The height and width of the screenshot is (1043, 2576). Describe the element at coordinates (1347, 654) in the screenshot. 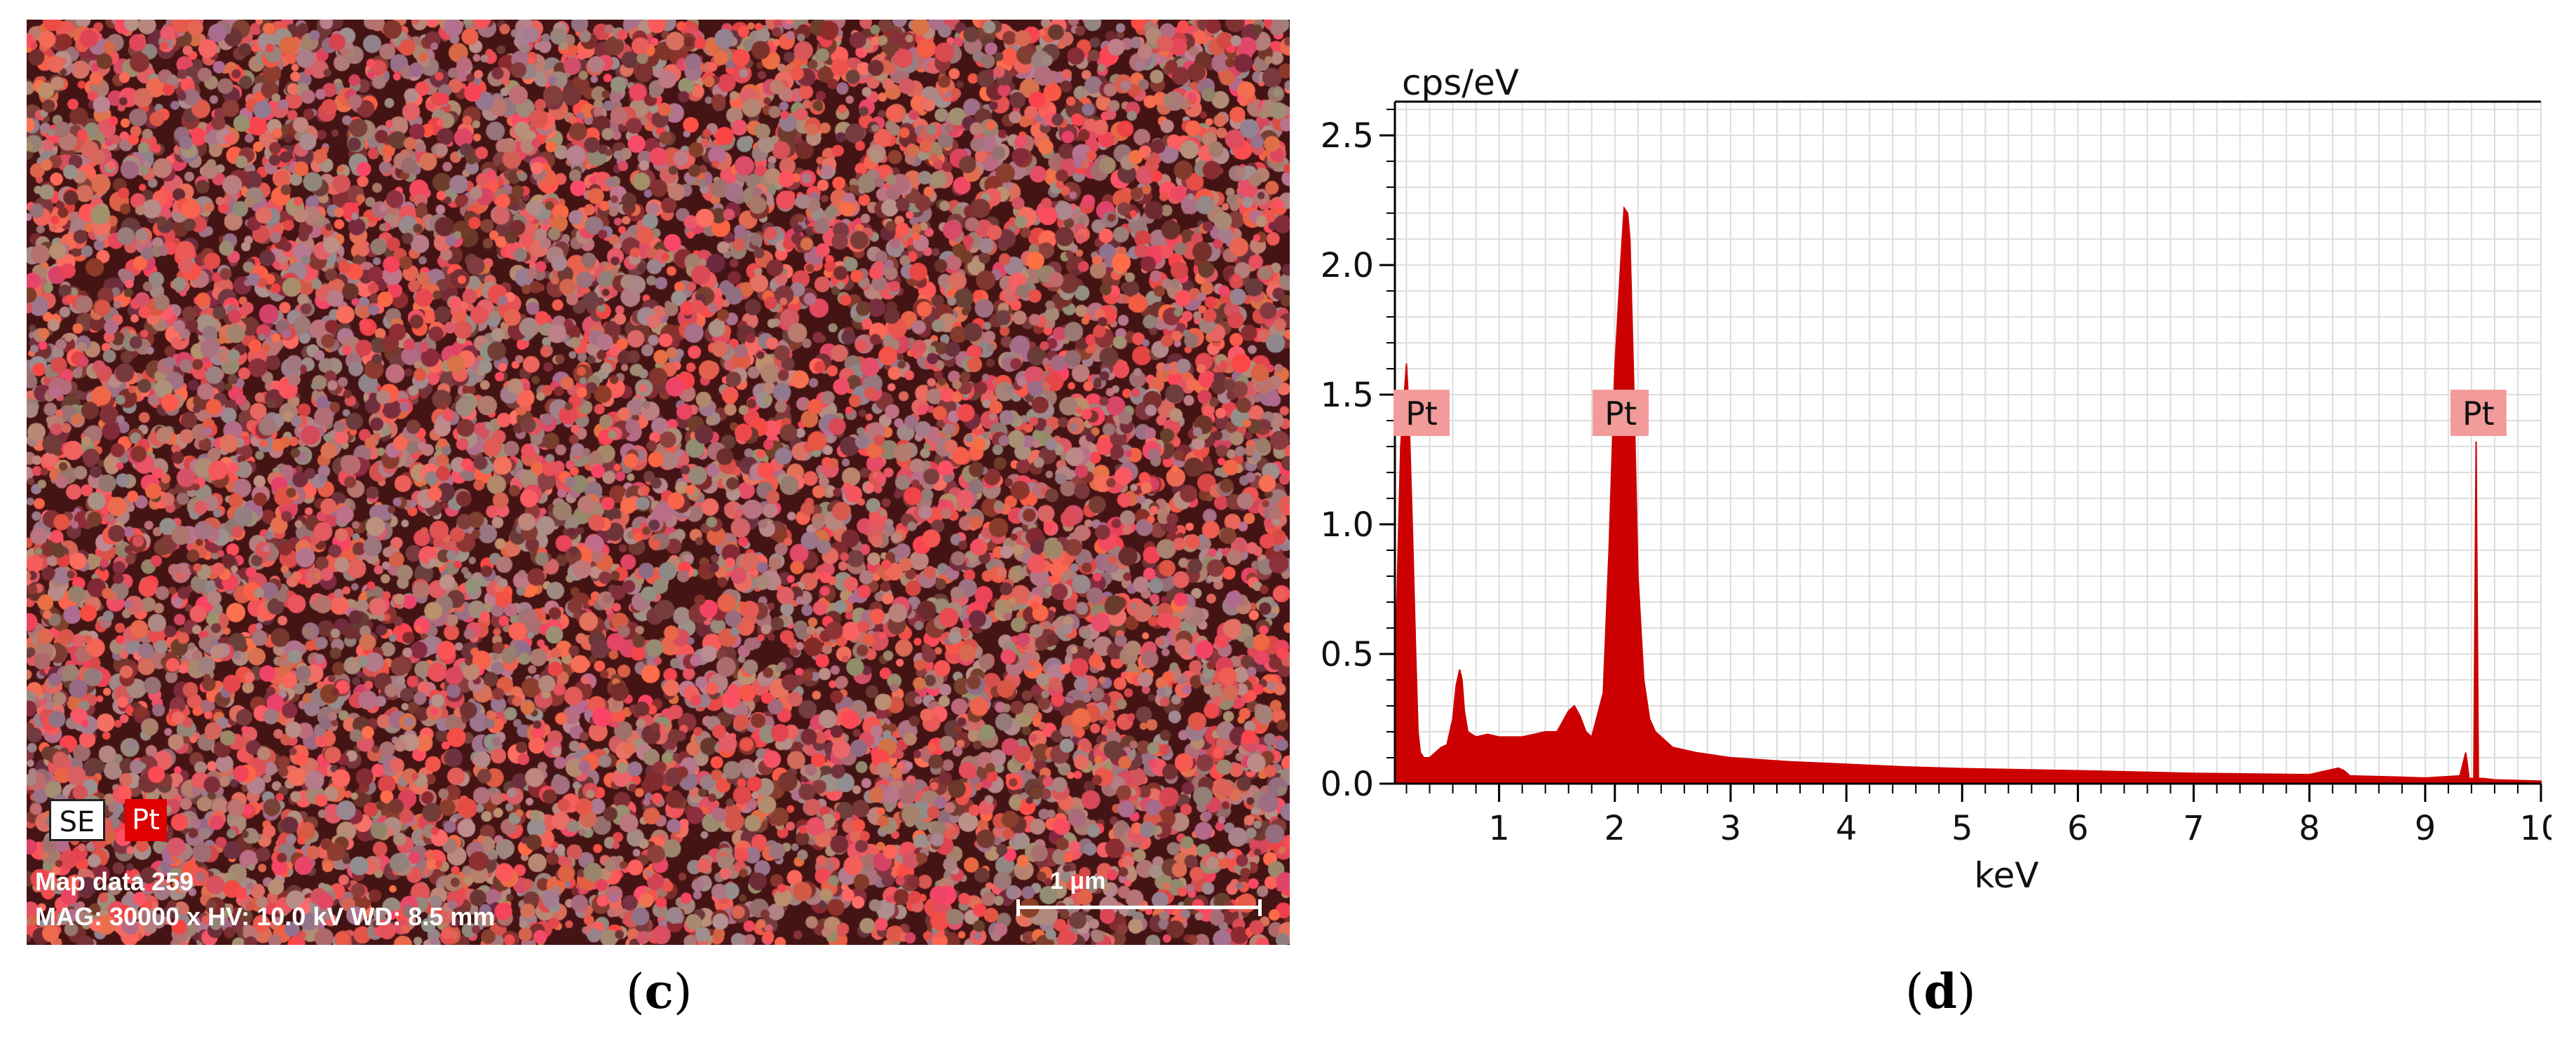

I see `y-tick-label: 0.5` at that location.